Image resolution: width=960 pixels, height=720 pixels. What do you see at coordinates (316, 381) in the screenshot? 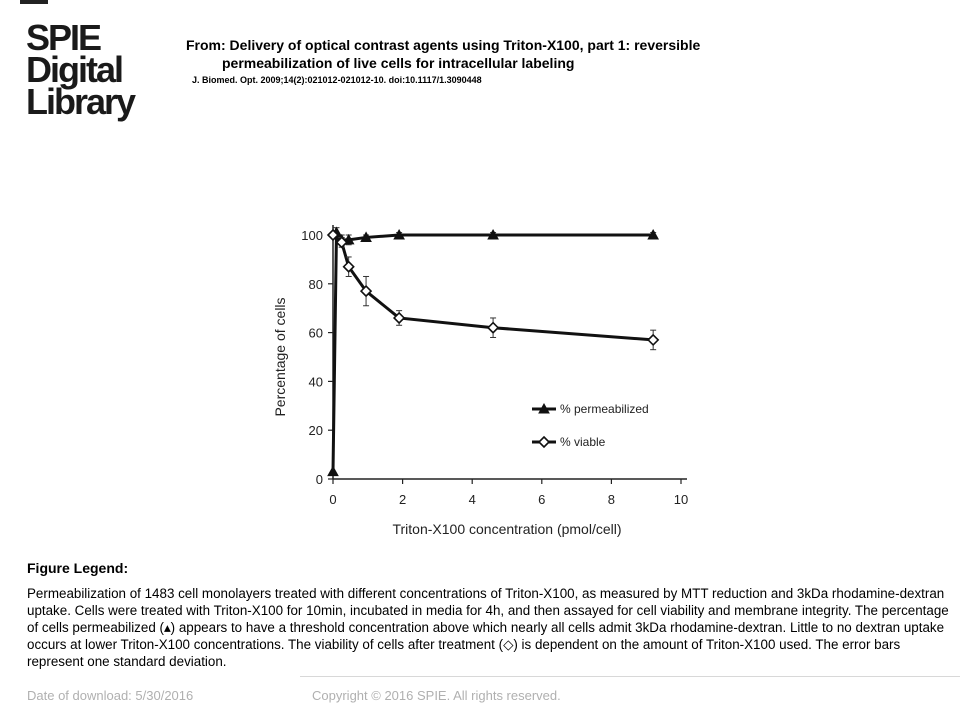
I see `y-tick-label-40: 40` at bounding box center [316, 381].